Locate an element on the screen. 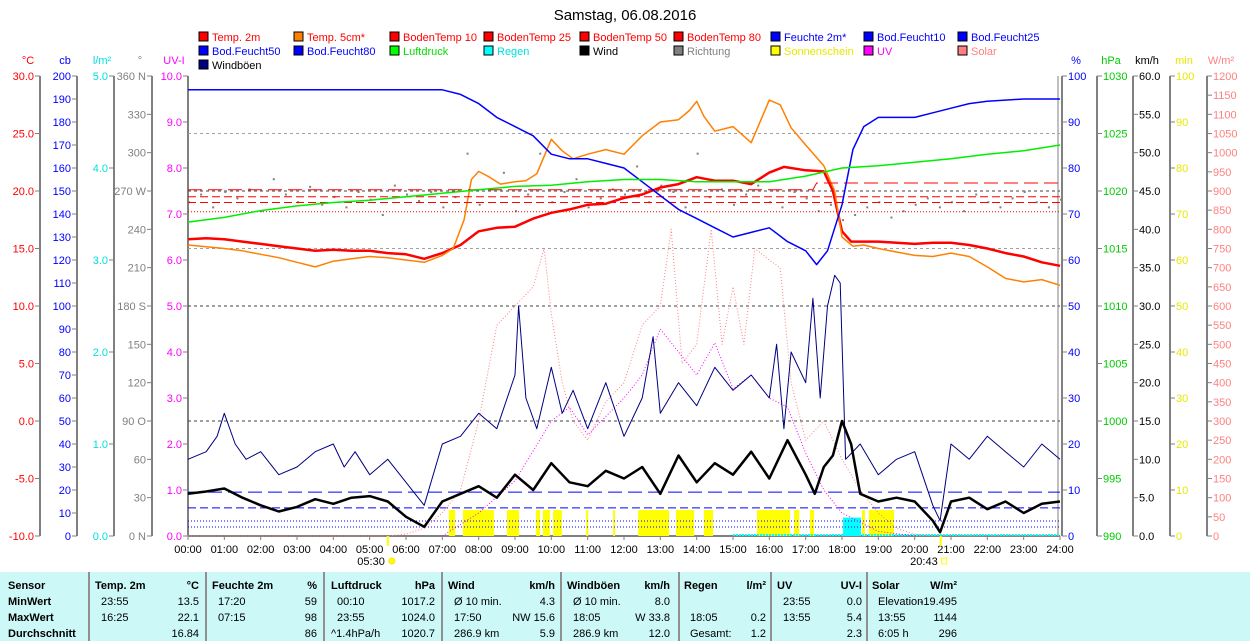 This screenshot has width=1250, height=641. column-header: UV is located at coordinates (785, 586).